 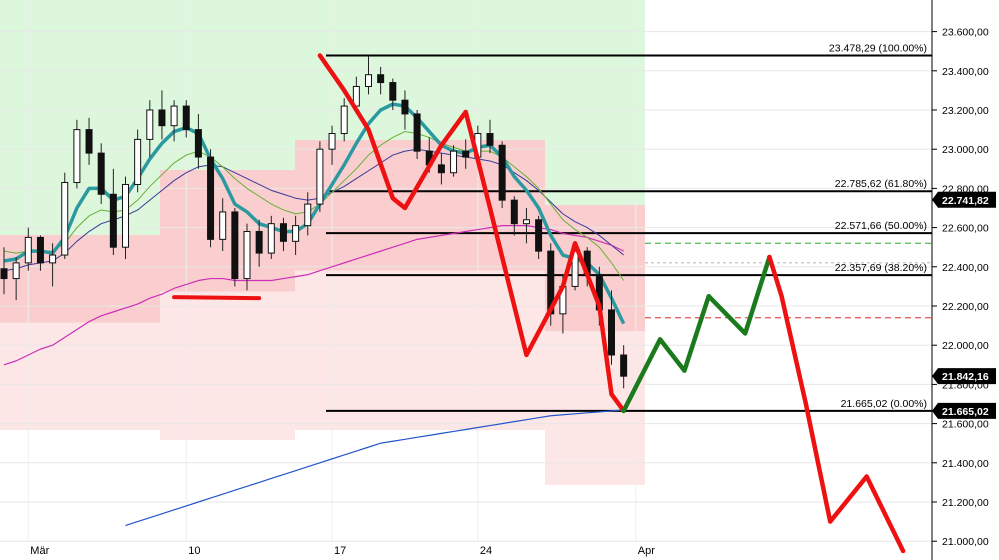 I want to click on x-tick-label: 24, so click(x=486, y=551).